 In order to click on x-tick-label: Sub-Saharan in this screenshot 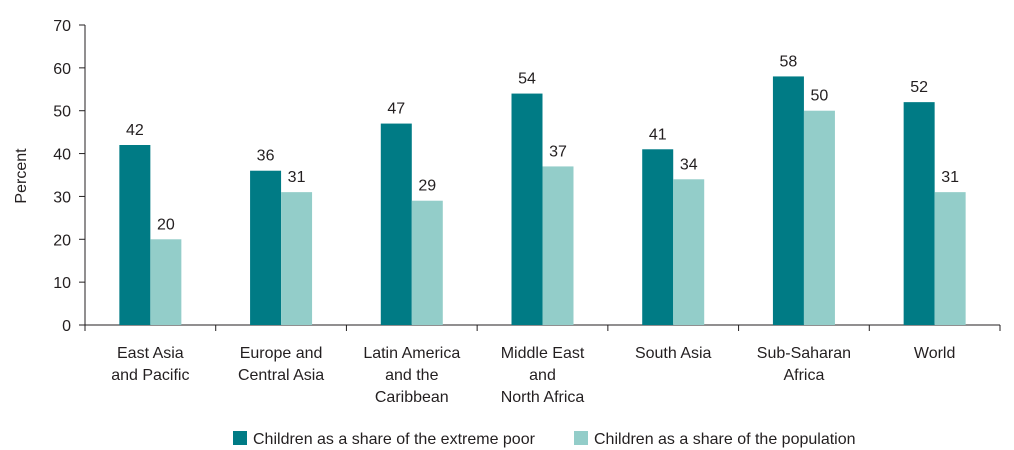, I will do `click(804, 353)`.